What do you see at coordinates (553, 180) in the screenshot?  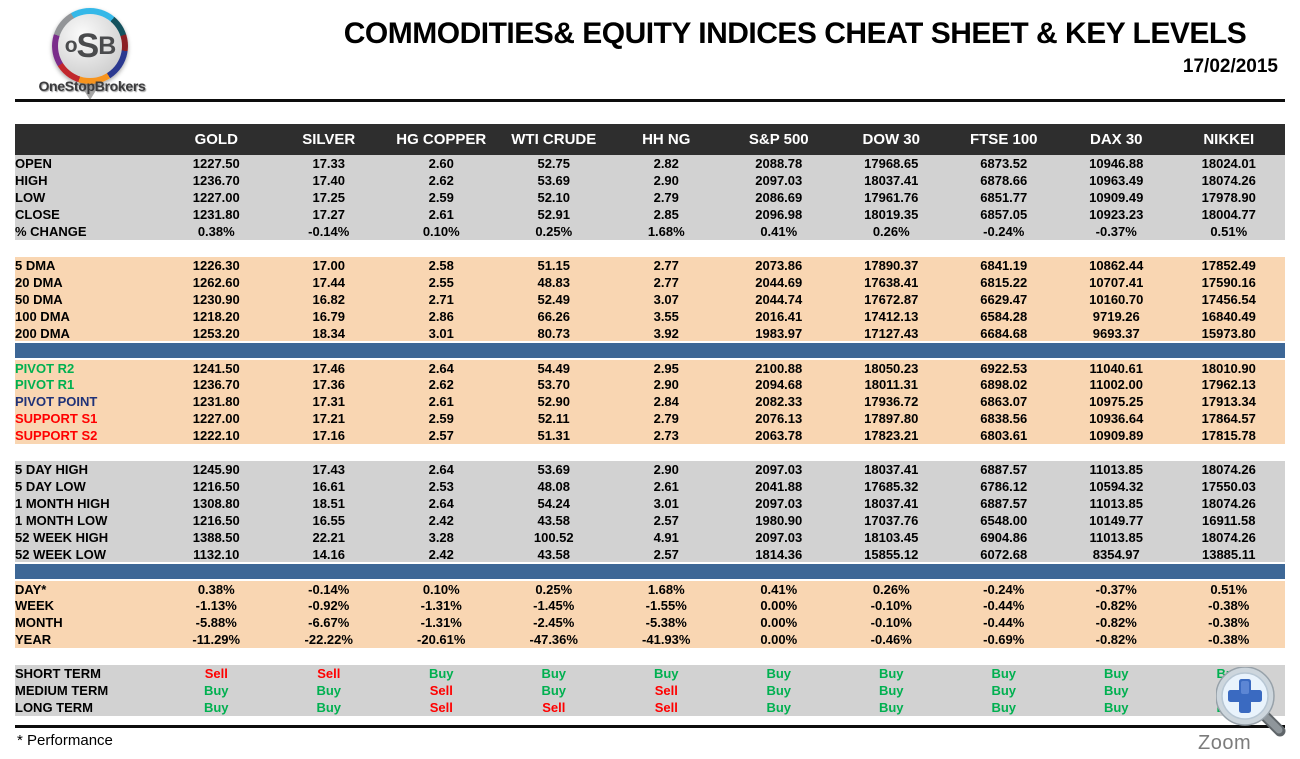 I see `value-cell: 53.69` at bounding box center [553, 180].